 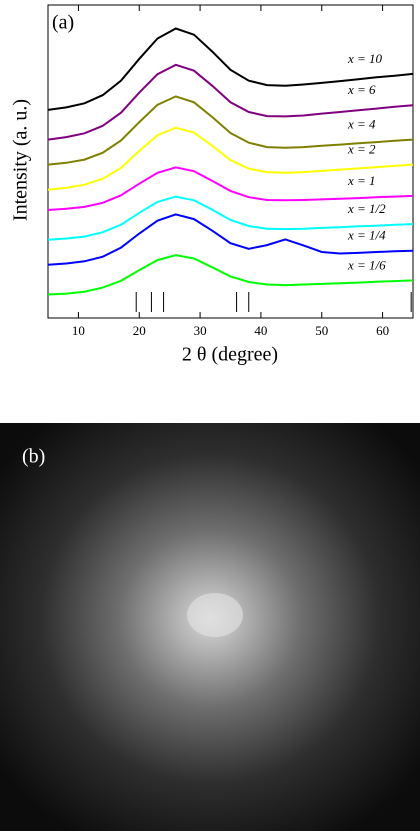 I want to click on series-label: x = 6, so click(x=361, y=89).